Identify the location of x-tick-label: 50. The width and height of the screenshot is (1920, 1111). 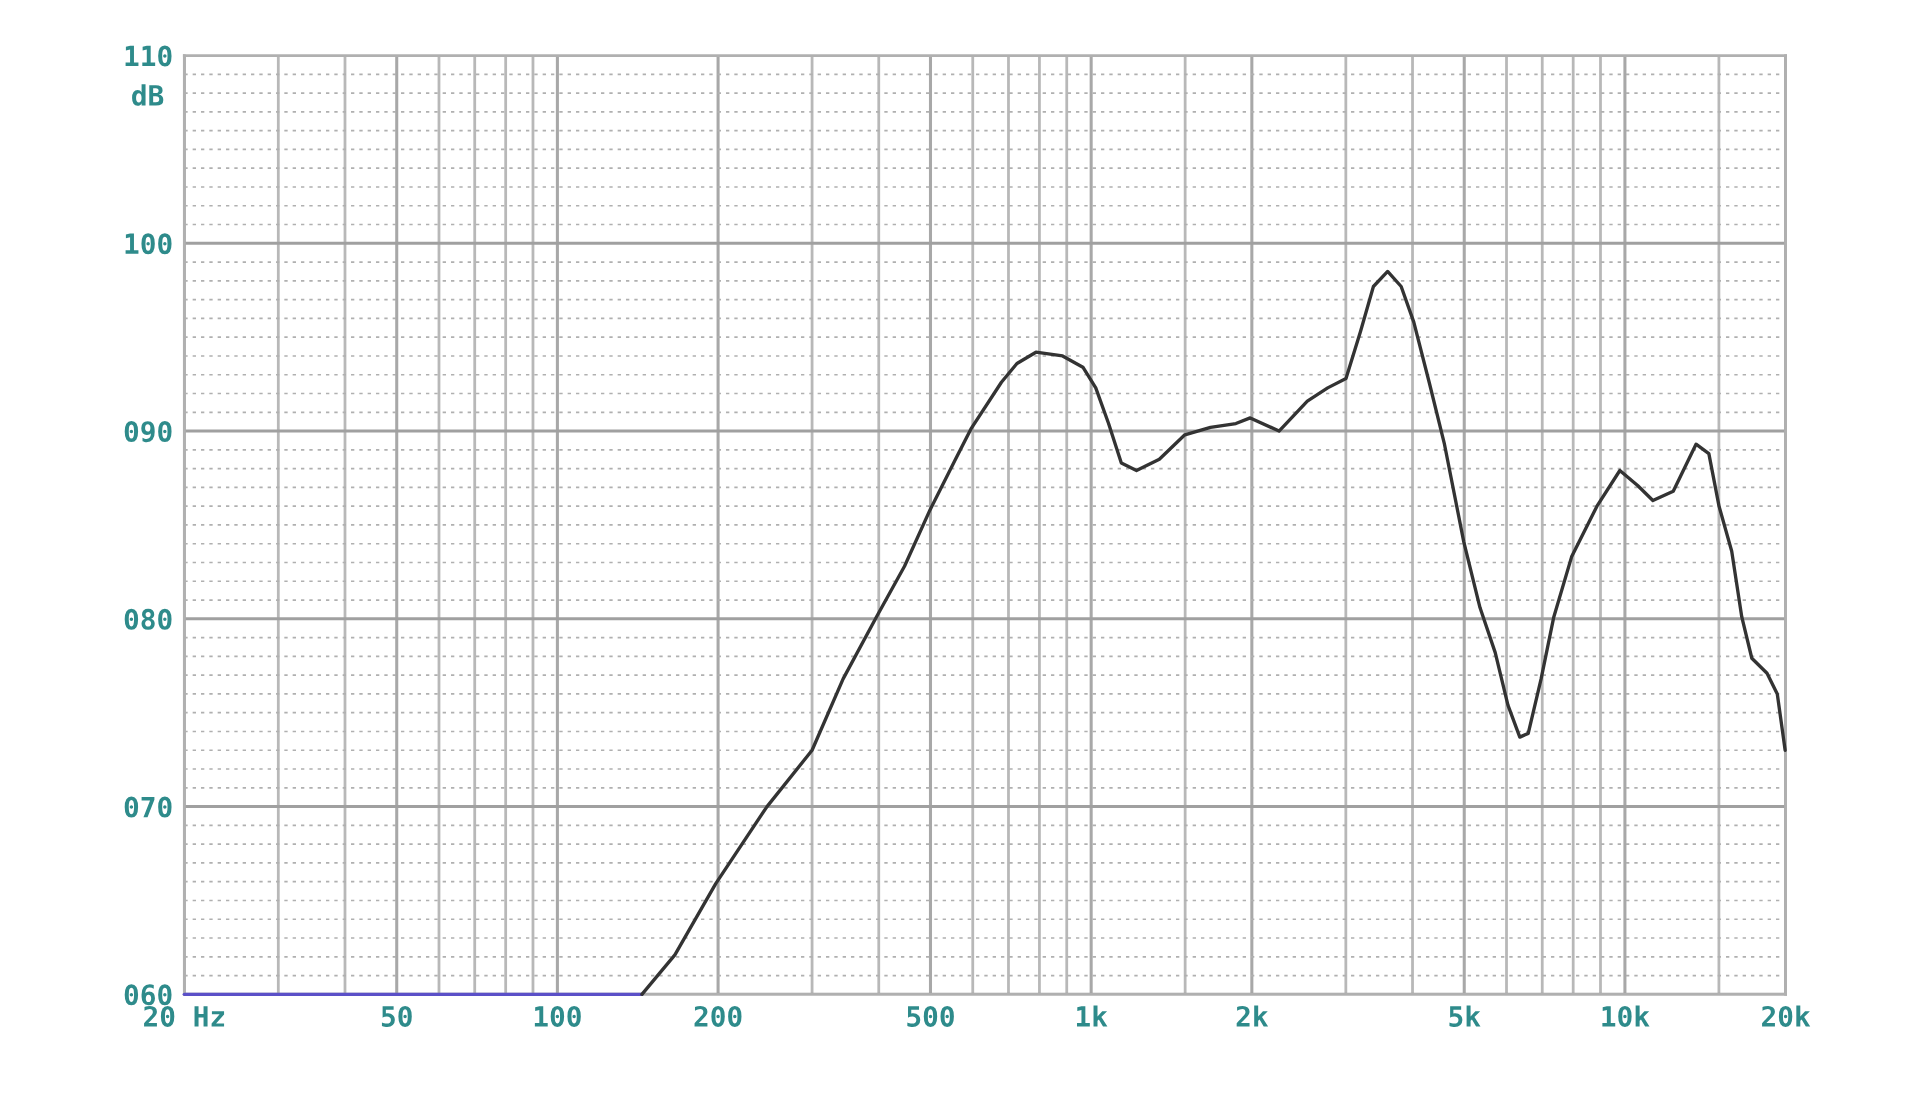
(396, 1016).